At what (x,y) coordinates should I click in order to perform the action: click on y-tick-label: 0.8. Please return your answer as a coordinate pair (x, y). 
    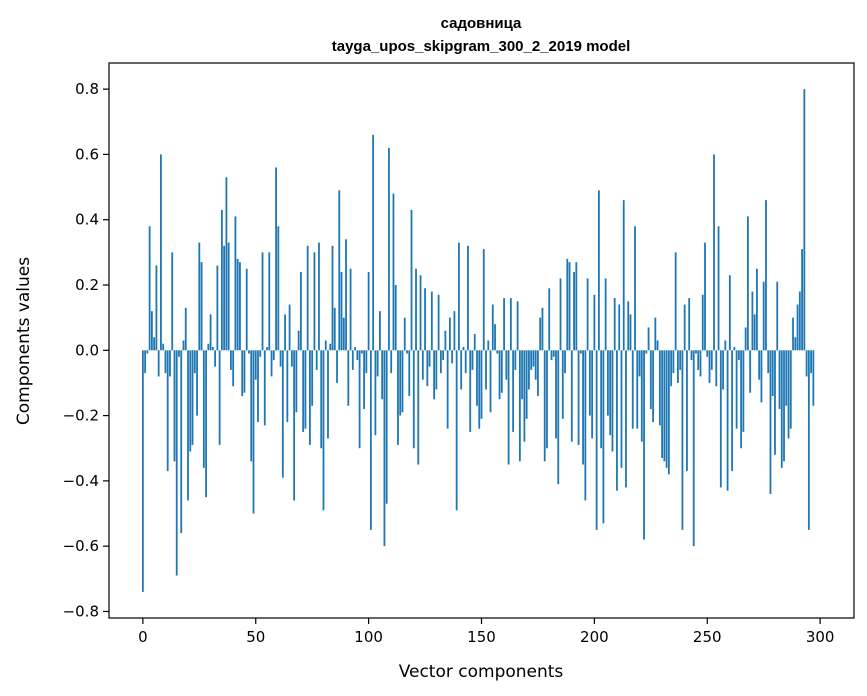
    Looking at the image, I should click on (87, 89).